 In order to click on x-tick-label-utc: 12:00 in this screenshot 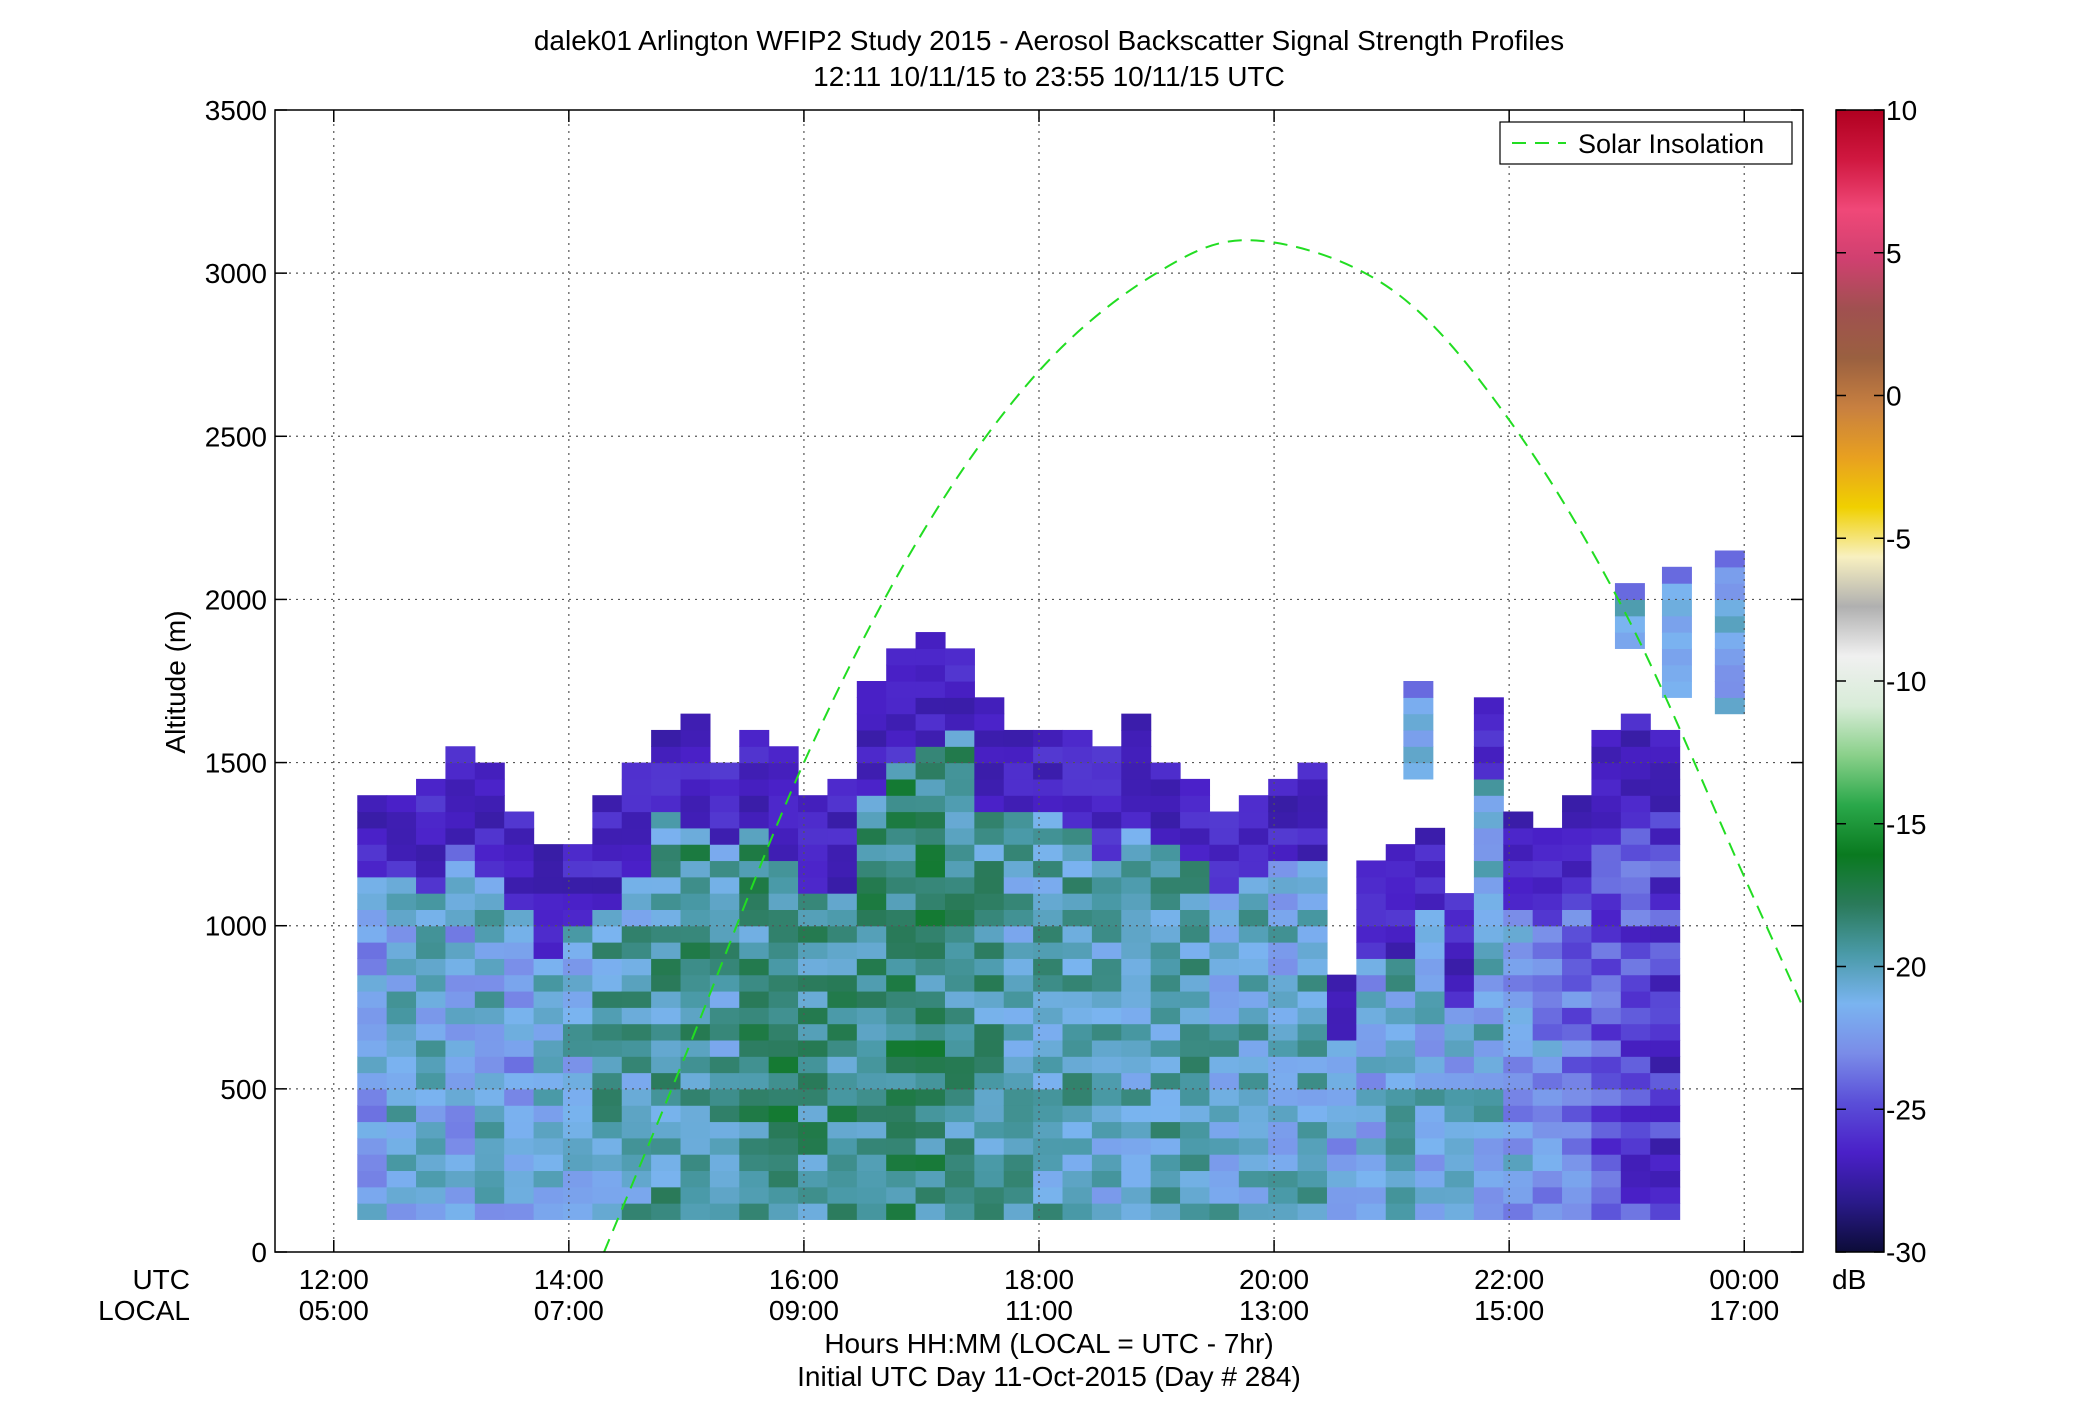, I will do `click(334, 1279)`.